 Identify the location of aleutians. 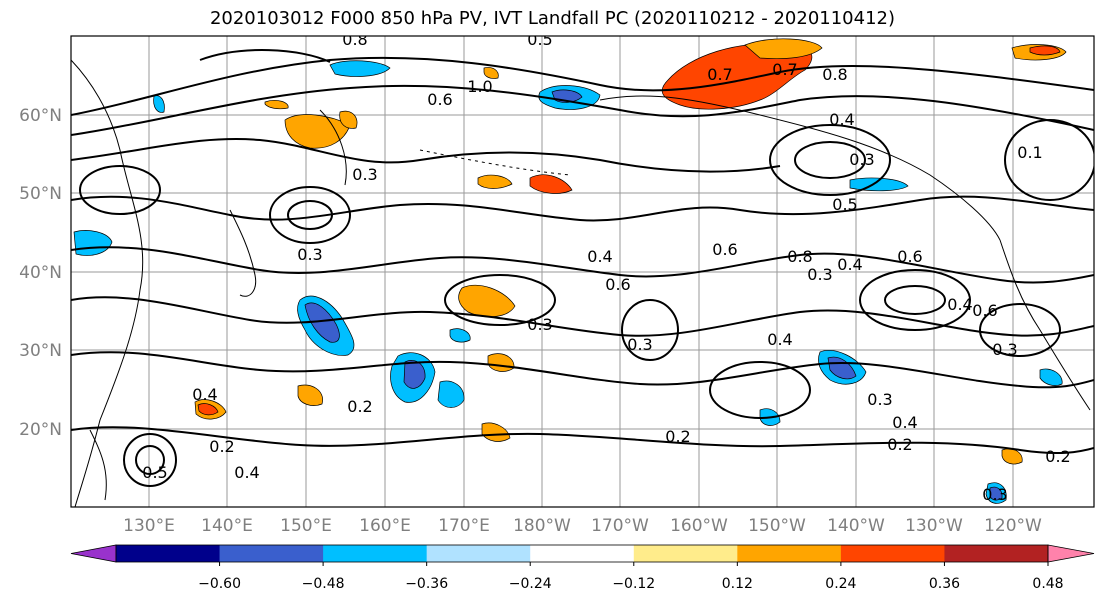
(495, 162).